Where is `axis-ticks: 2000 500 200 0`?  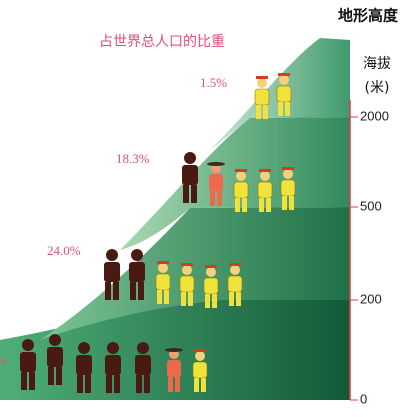
axis-ticks: 2000 500 200 0 is located at coordinates (369, 257).